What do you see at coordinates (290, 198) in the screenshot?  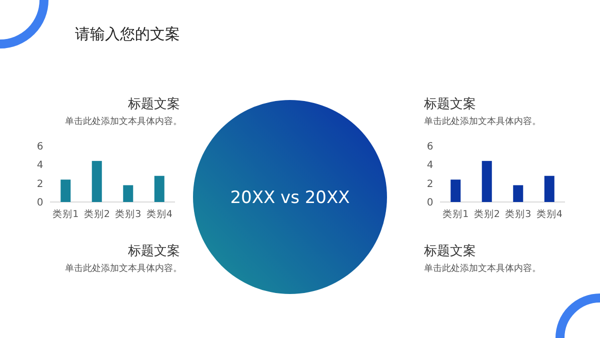 I see `text: 20XX vs 20XX` at bounding box center [290, 198].